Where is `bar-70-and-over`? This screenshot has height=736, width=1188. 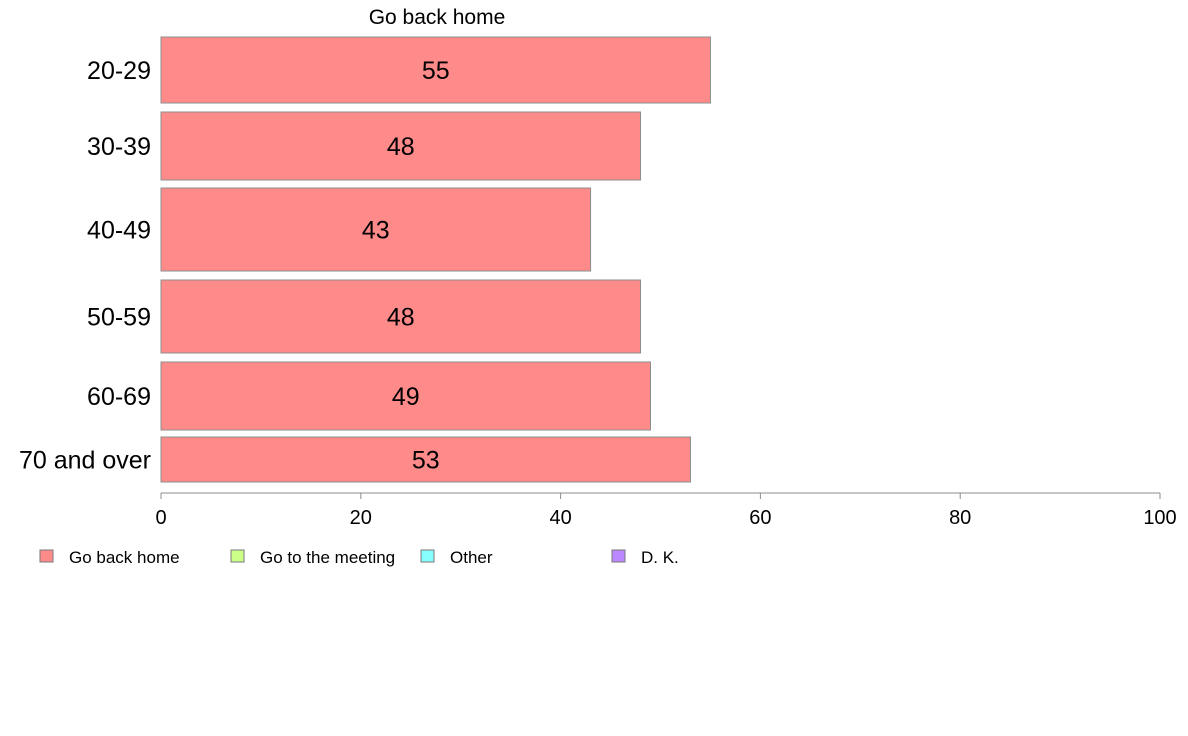 bar-70-and-over is located at coordinates (425, 459).